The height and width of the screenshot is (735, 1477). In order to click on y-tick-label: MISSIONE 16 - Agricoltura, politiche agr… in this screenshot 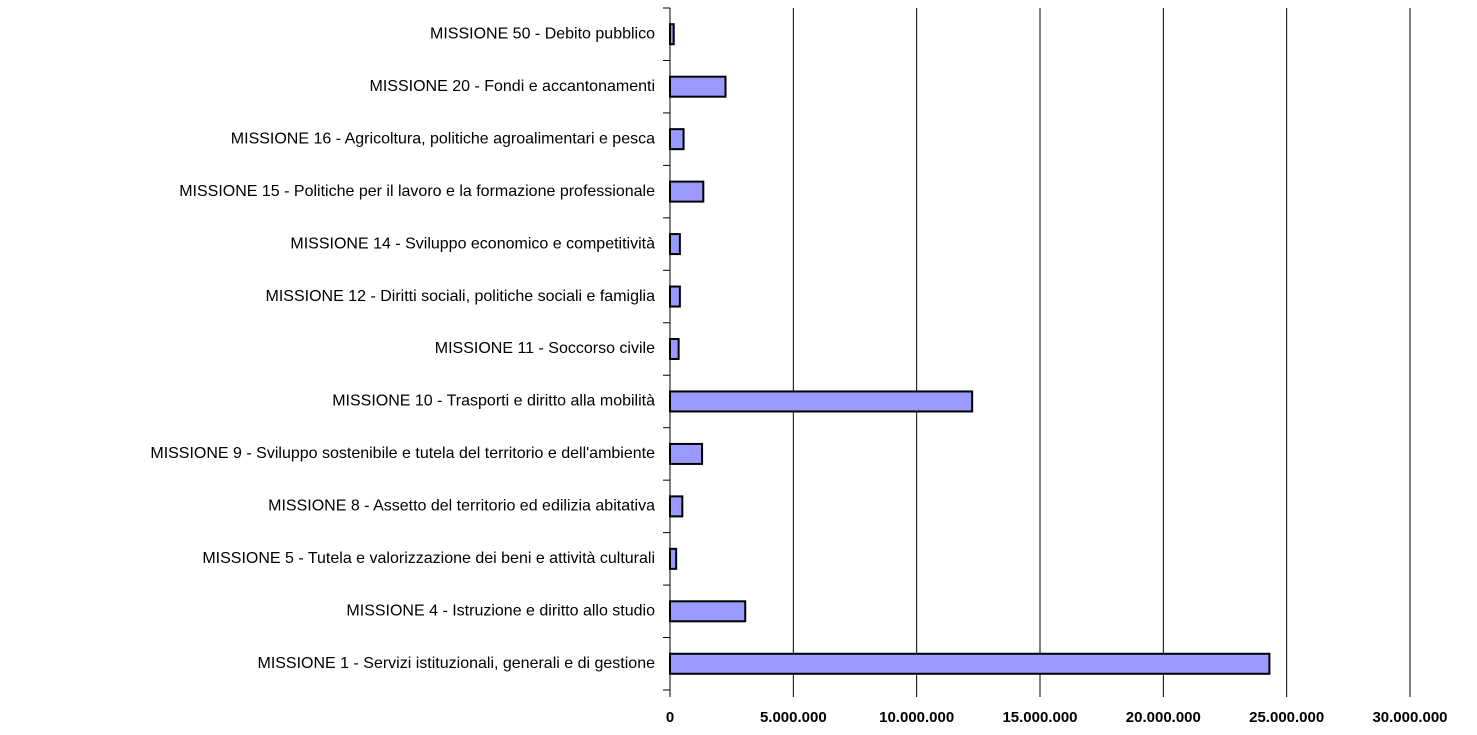, I will do `click(443, 138)`.